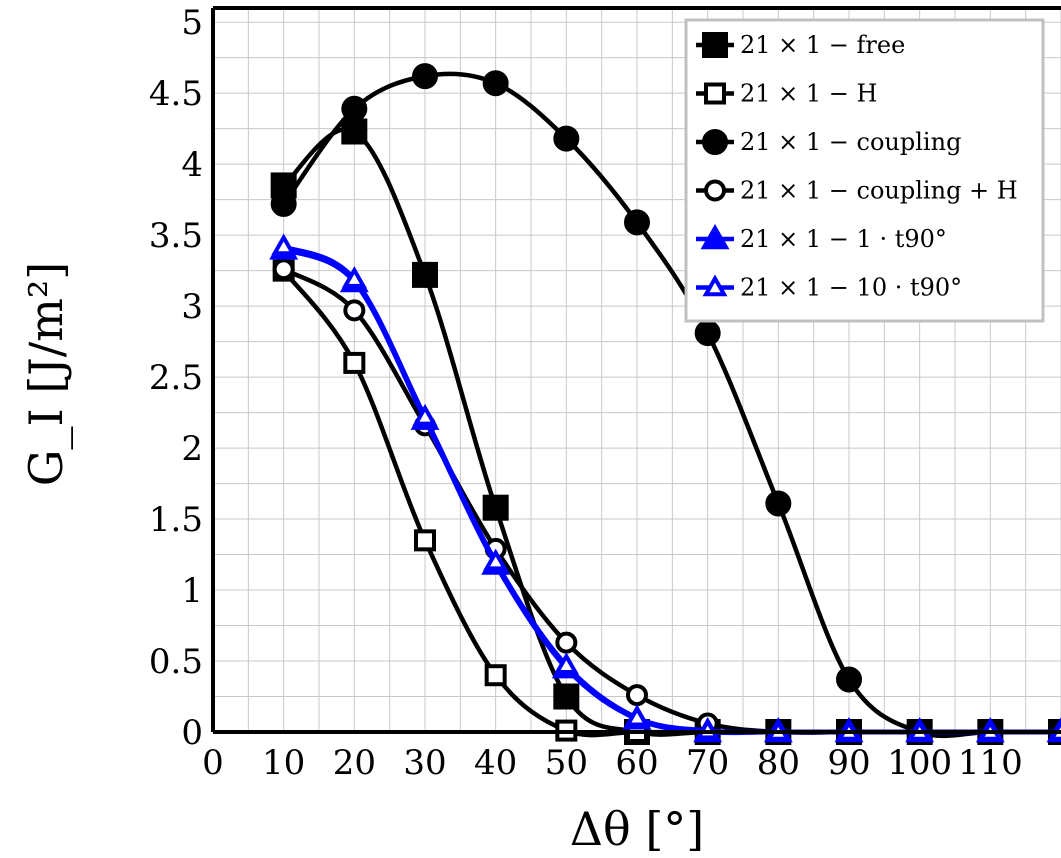  What do you see at coordinates (192, 449) in the screenshot?
I see `y-tick-label: 2` at bounding box center [192, 449].